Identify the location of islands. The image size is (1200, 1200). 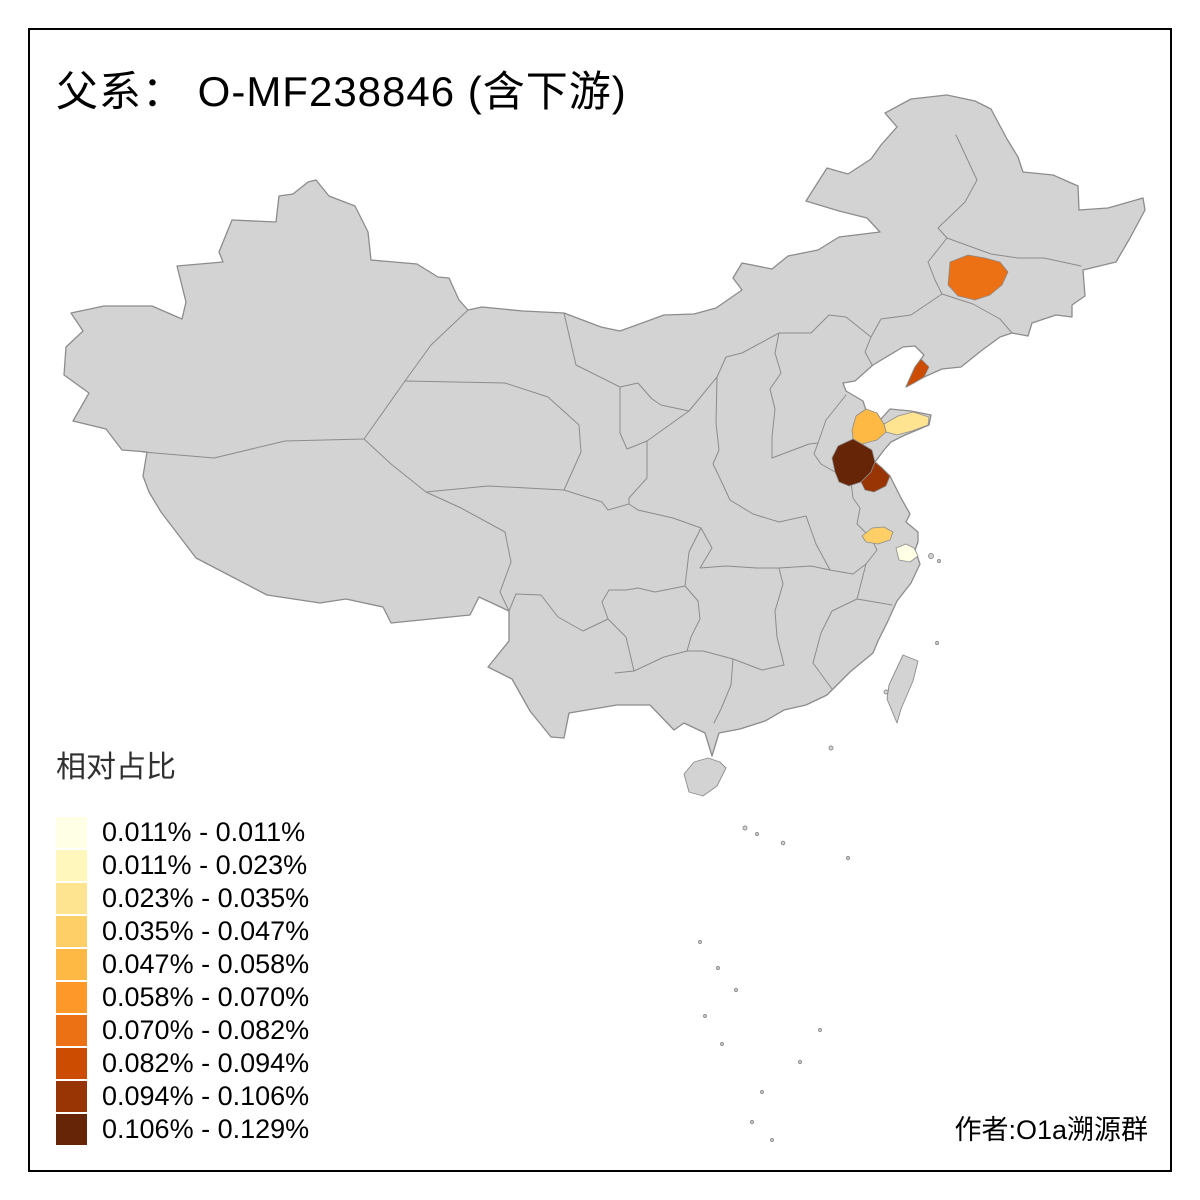
(812, 847).